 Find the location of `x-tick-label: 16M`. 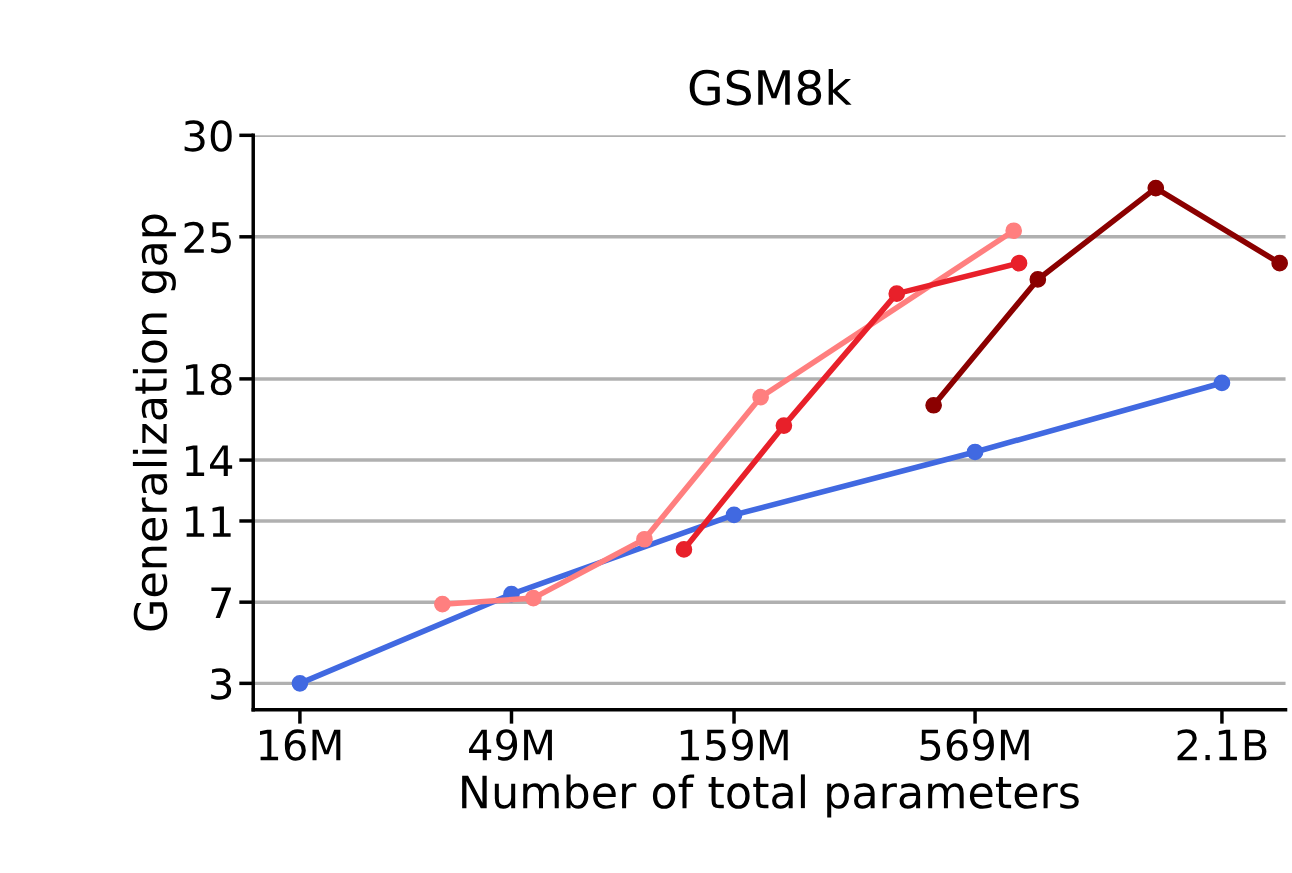

x-tick-label: 16M is located at coordinates (300, 745).